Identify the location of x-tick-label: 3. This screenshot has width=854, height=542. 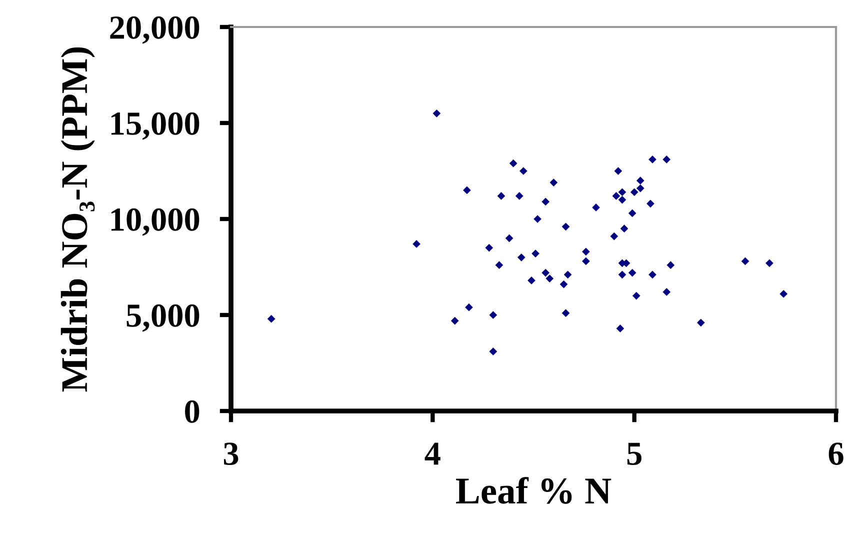
(231, 454).